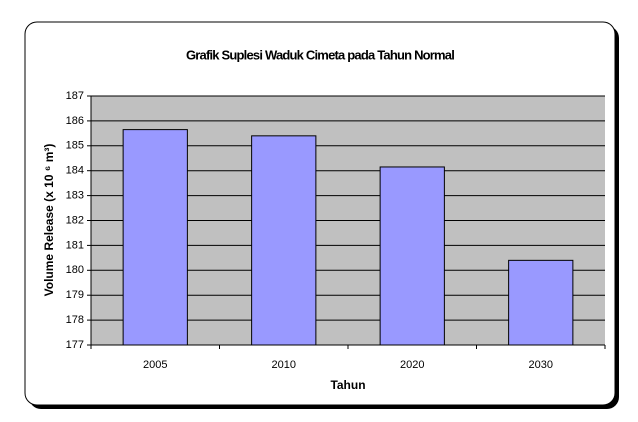  I want to click on y-tick-label: 177, so click(75, 345).